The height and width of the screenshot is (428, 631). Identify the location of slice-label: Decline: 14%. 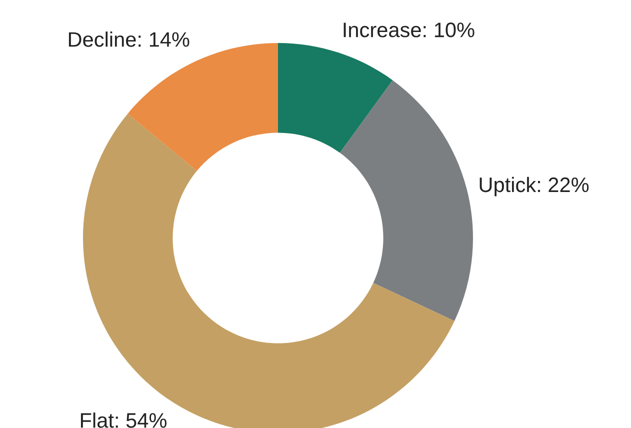
(129, 39).